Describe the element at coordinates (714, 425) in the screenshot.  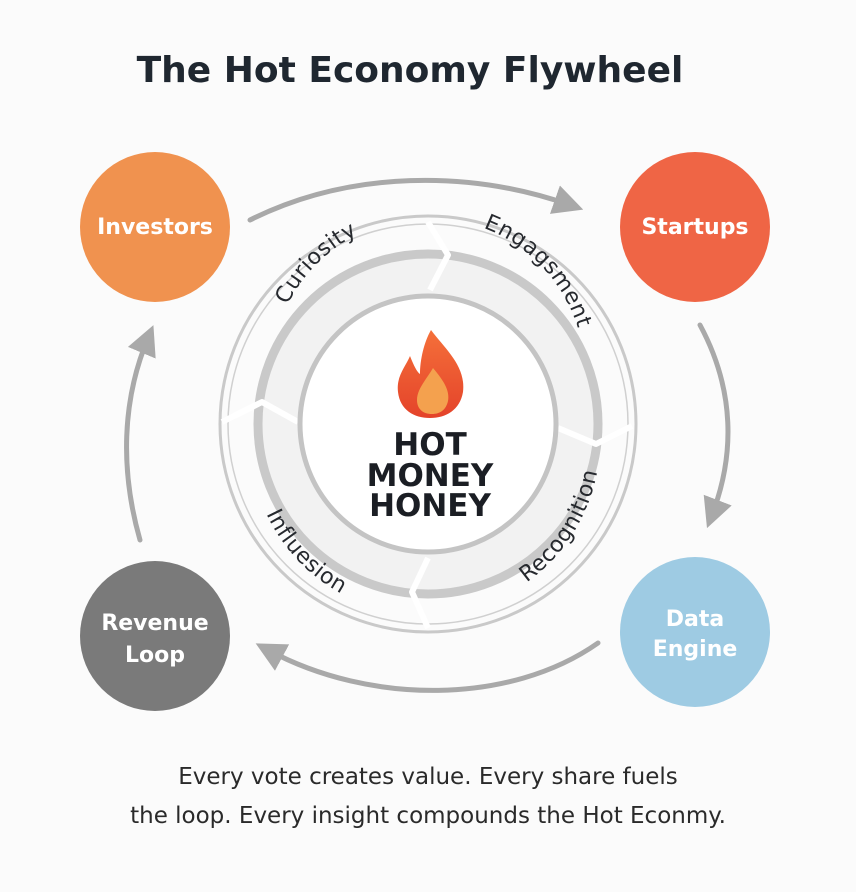
I see `arrow-startups-to-data-engine` at that location.